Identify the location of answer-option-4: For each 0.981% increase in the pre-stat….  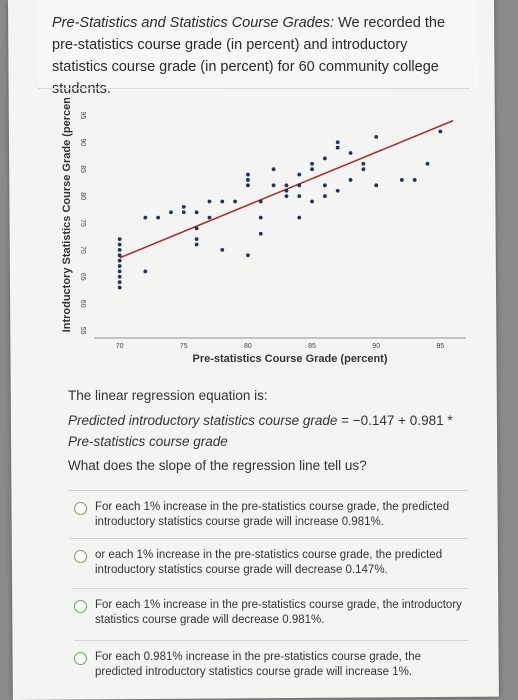
(269, 665).